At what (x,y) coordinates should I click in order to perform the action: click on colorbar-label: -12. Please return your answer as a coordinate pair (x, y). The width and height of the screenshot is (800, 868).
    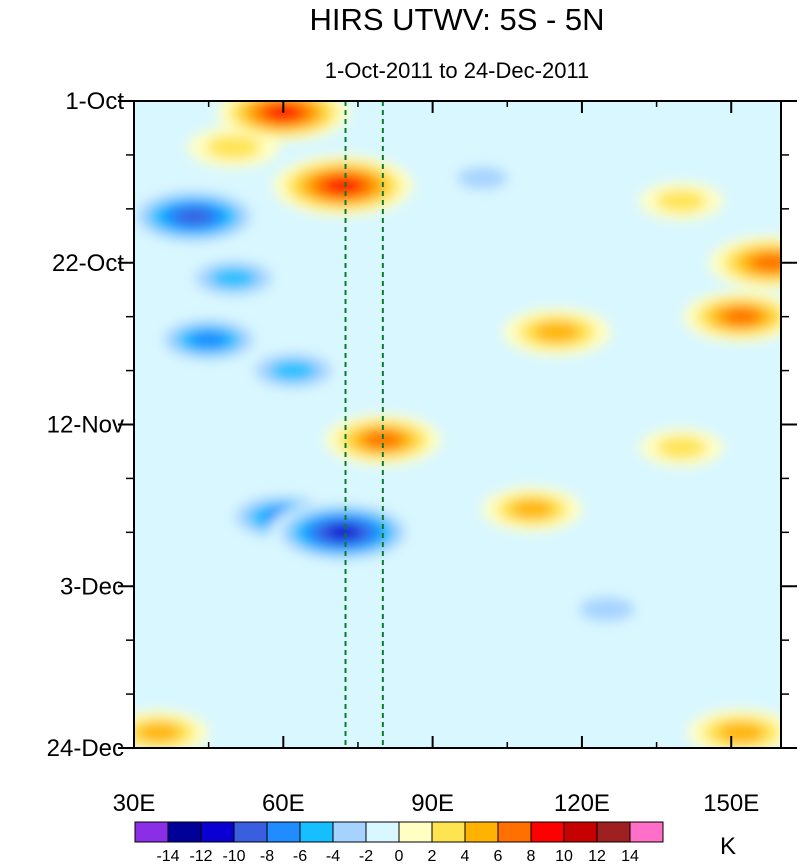
    Looking at the image, I should click on (200, 855).